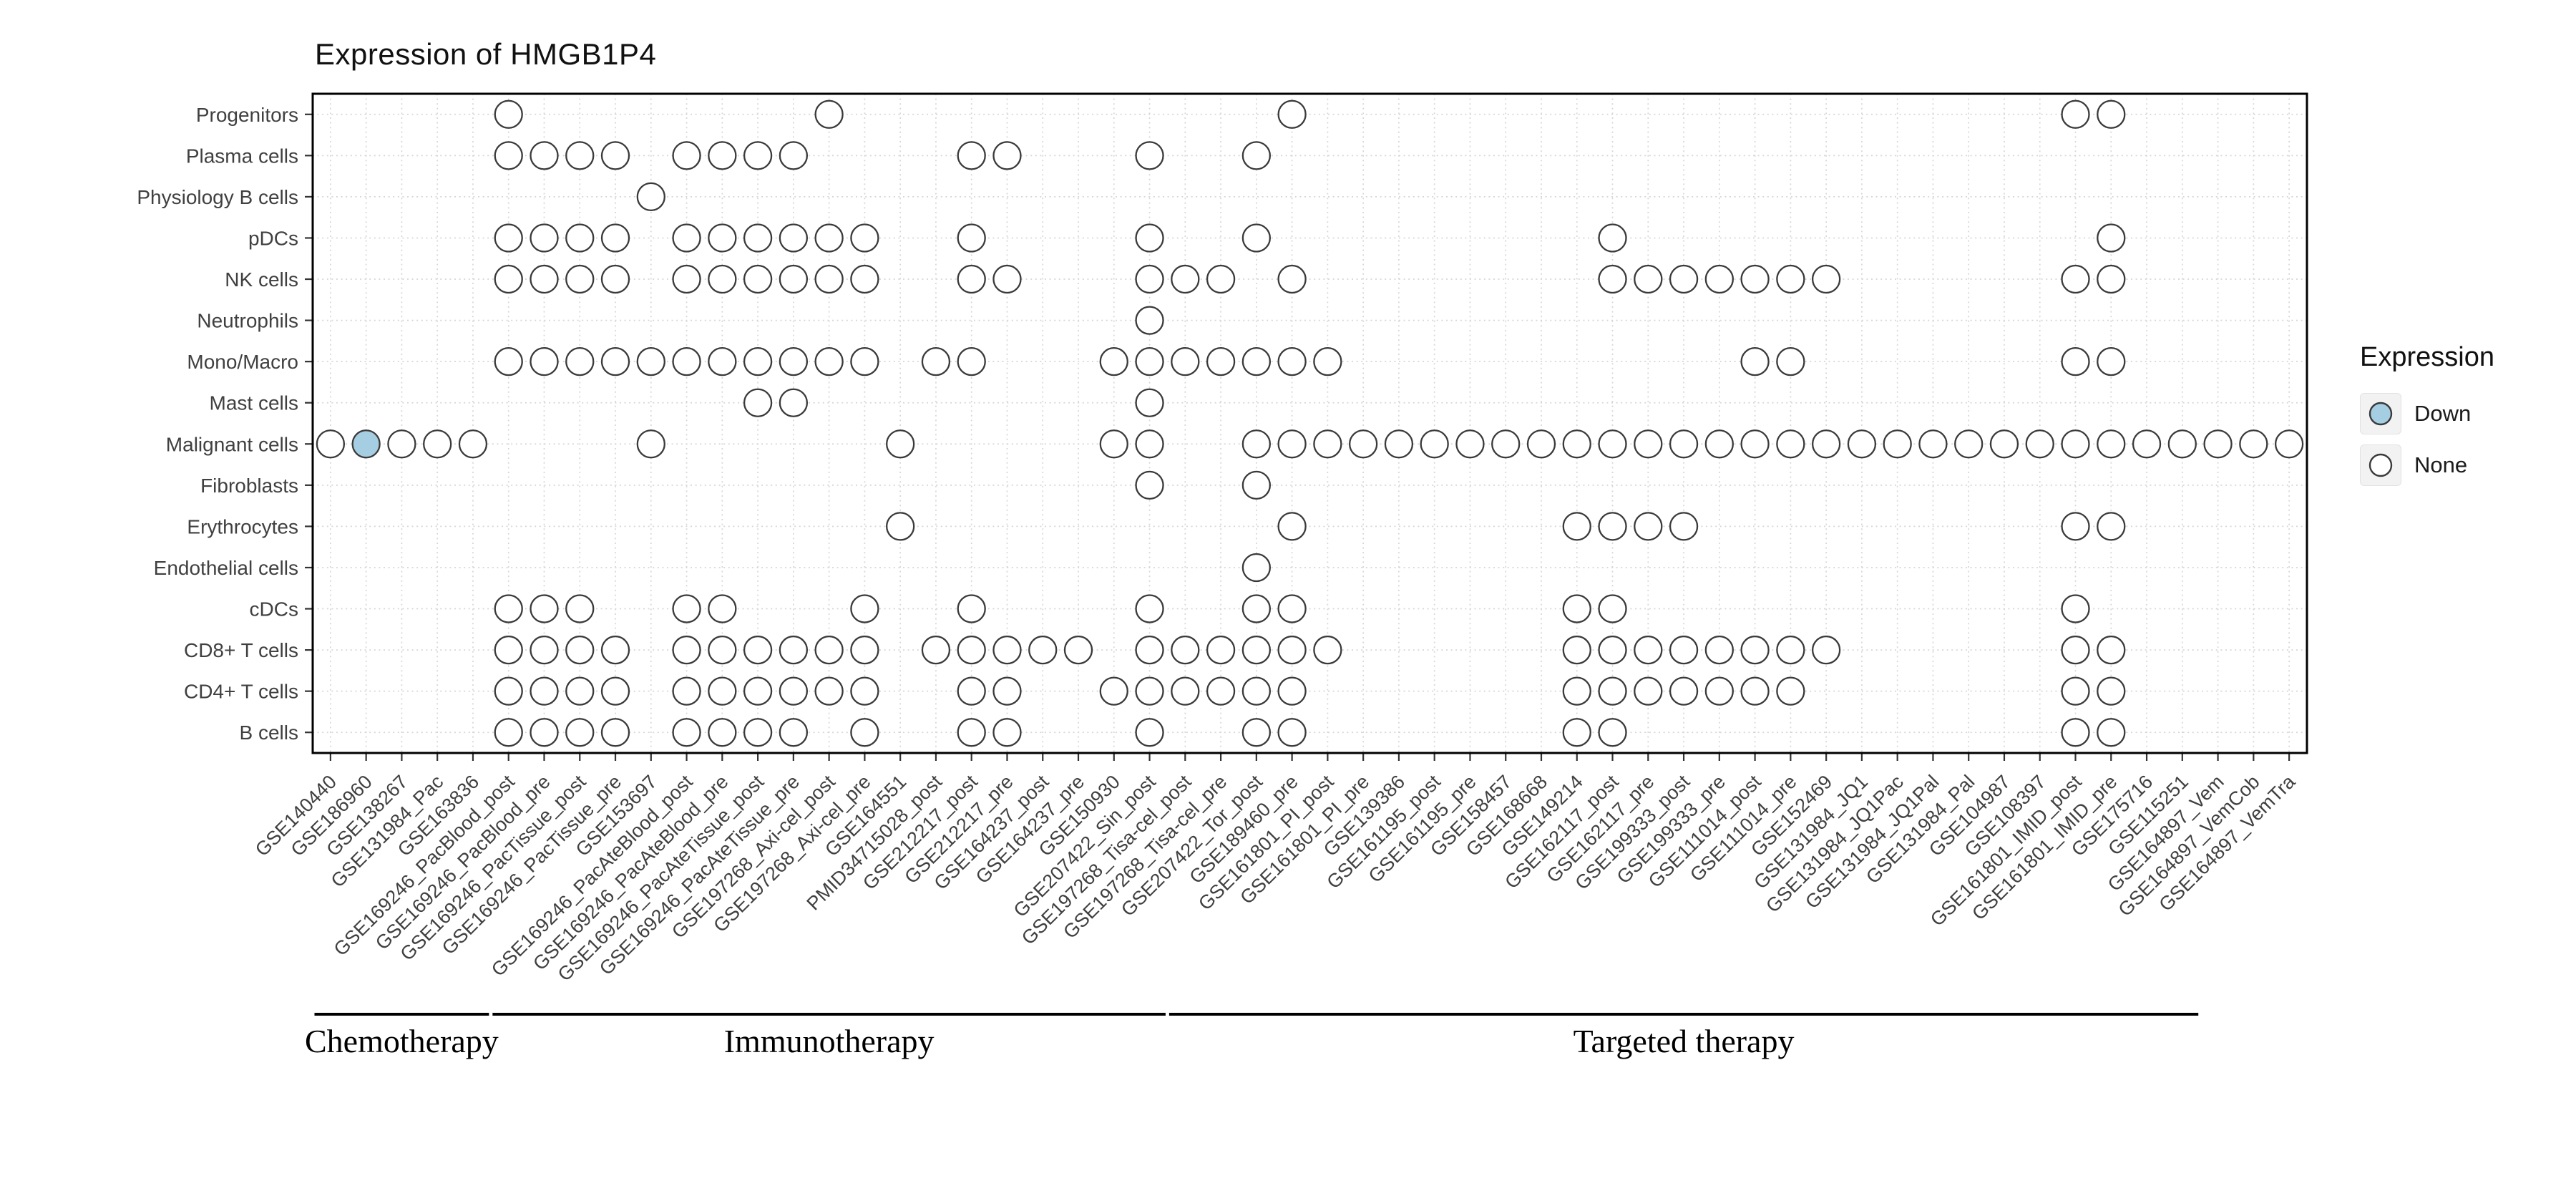 The width and height of the screenshot is (2576, 1181). What do you see at coordinates (2443, 413) in the screenshot?
I see `legend-label-down: Down` at bounding box center [2443, 413].